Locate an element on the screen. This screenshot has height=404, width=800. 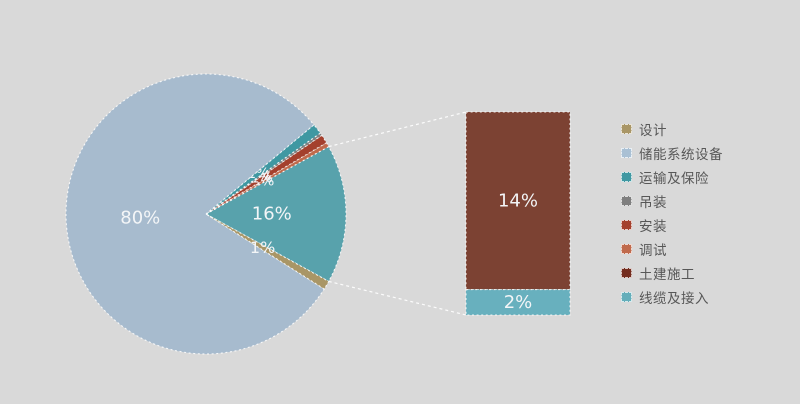
legend-swatch-storage-system-equipment is located at coordinates (626, 153).